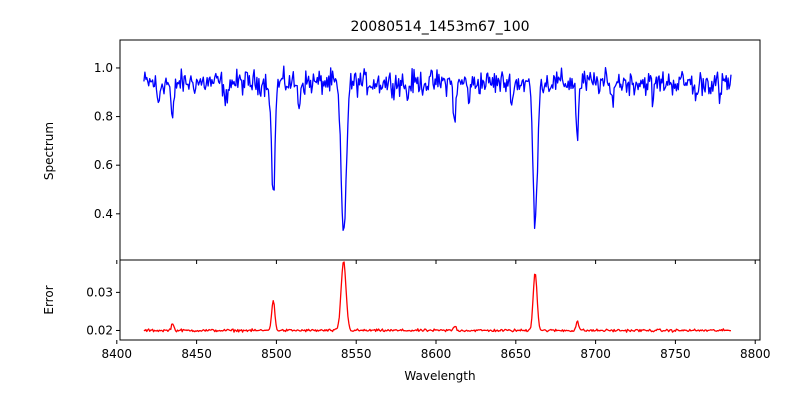 The image size is (800, 400). What do you see at coordinates (117, 354) in the screenshot?
I see `x-tick-label: 8400` at bounding box center [117, 354].